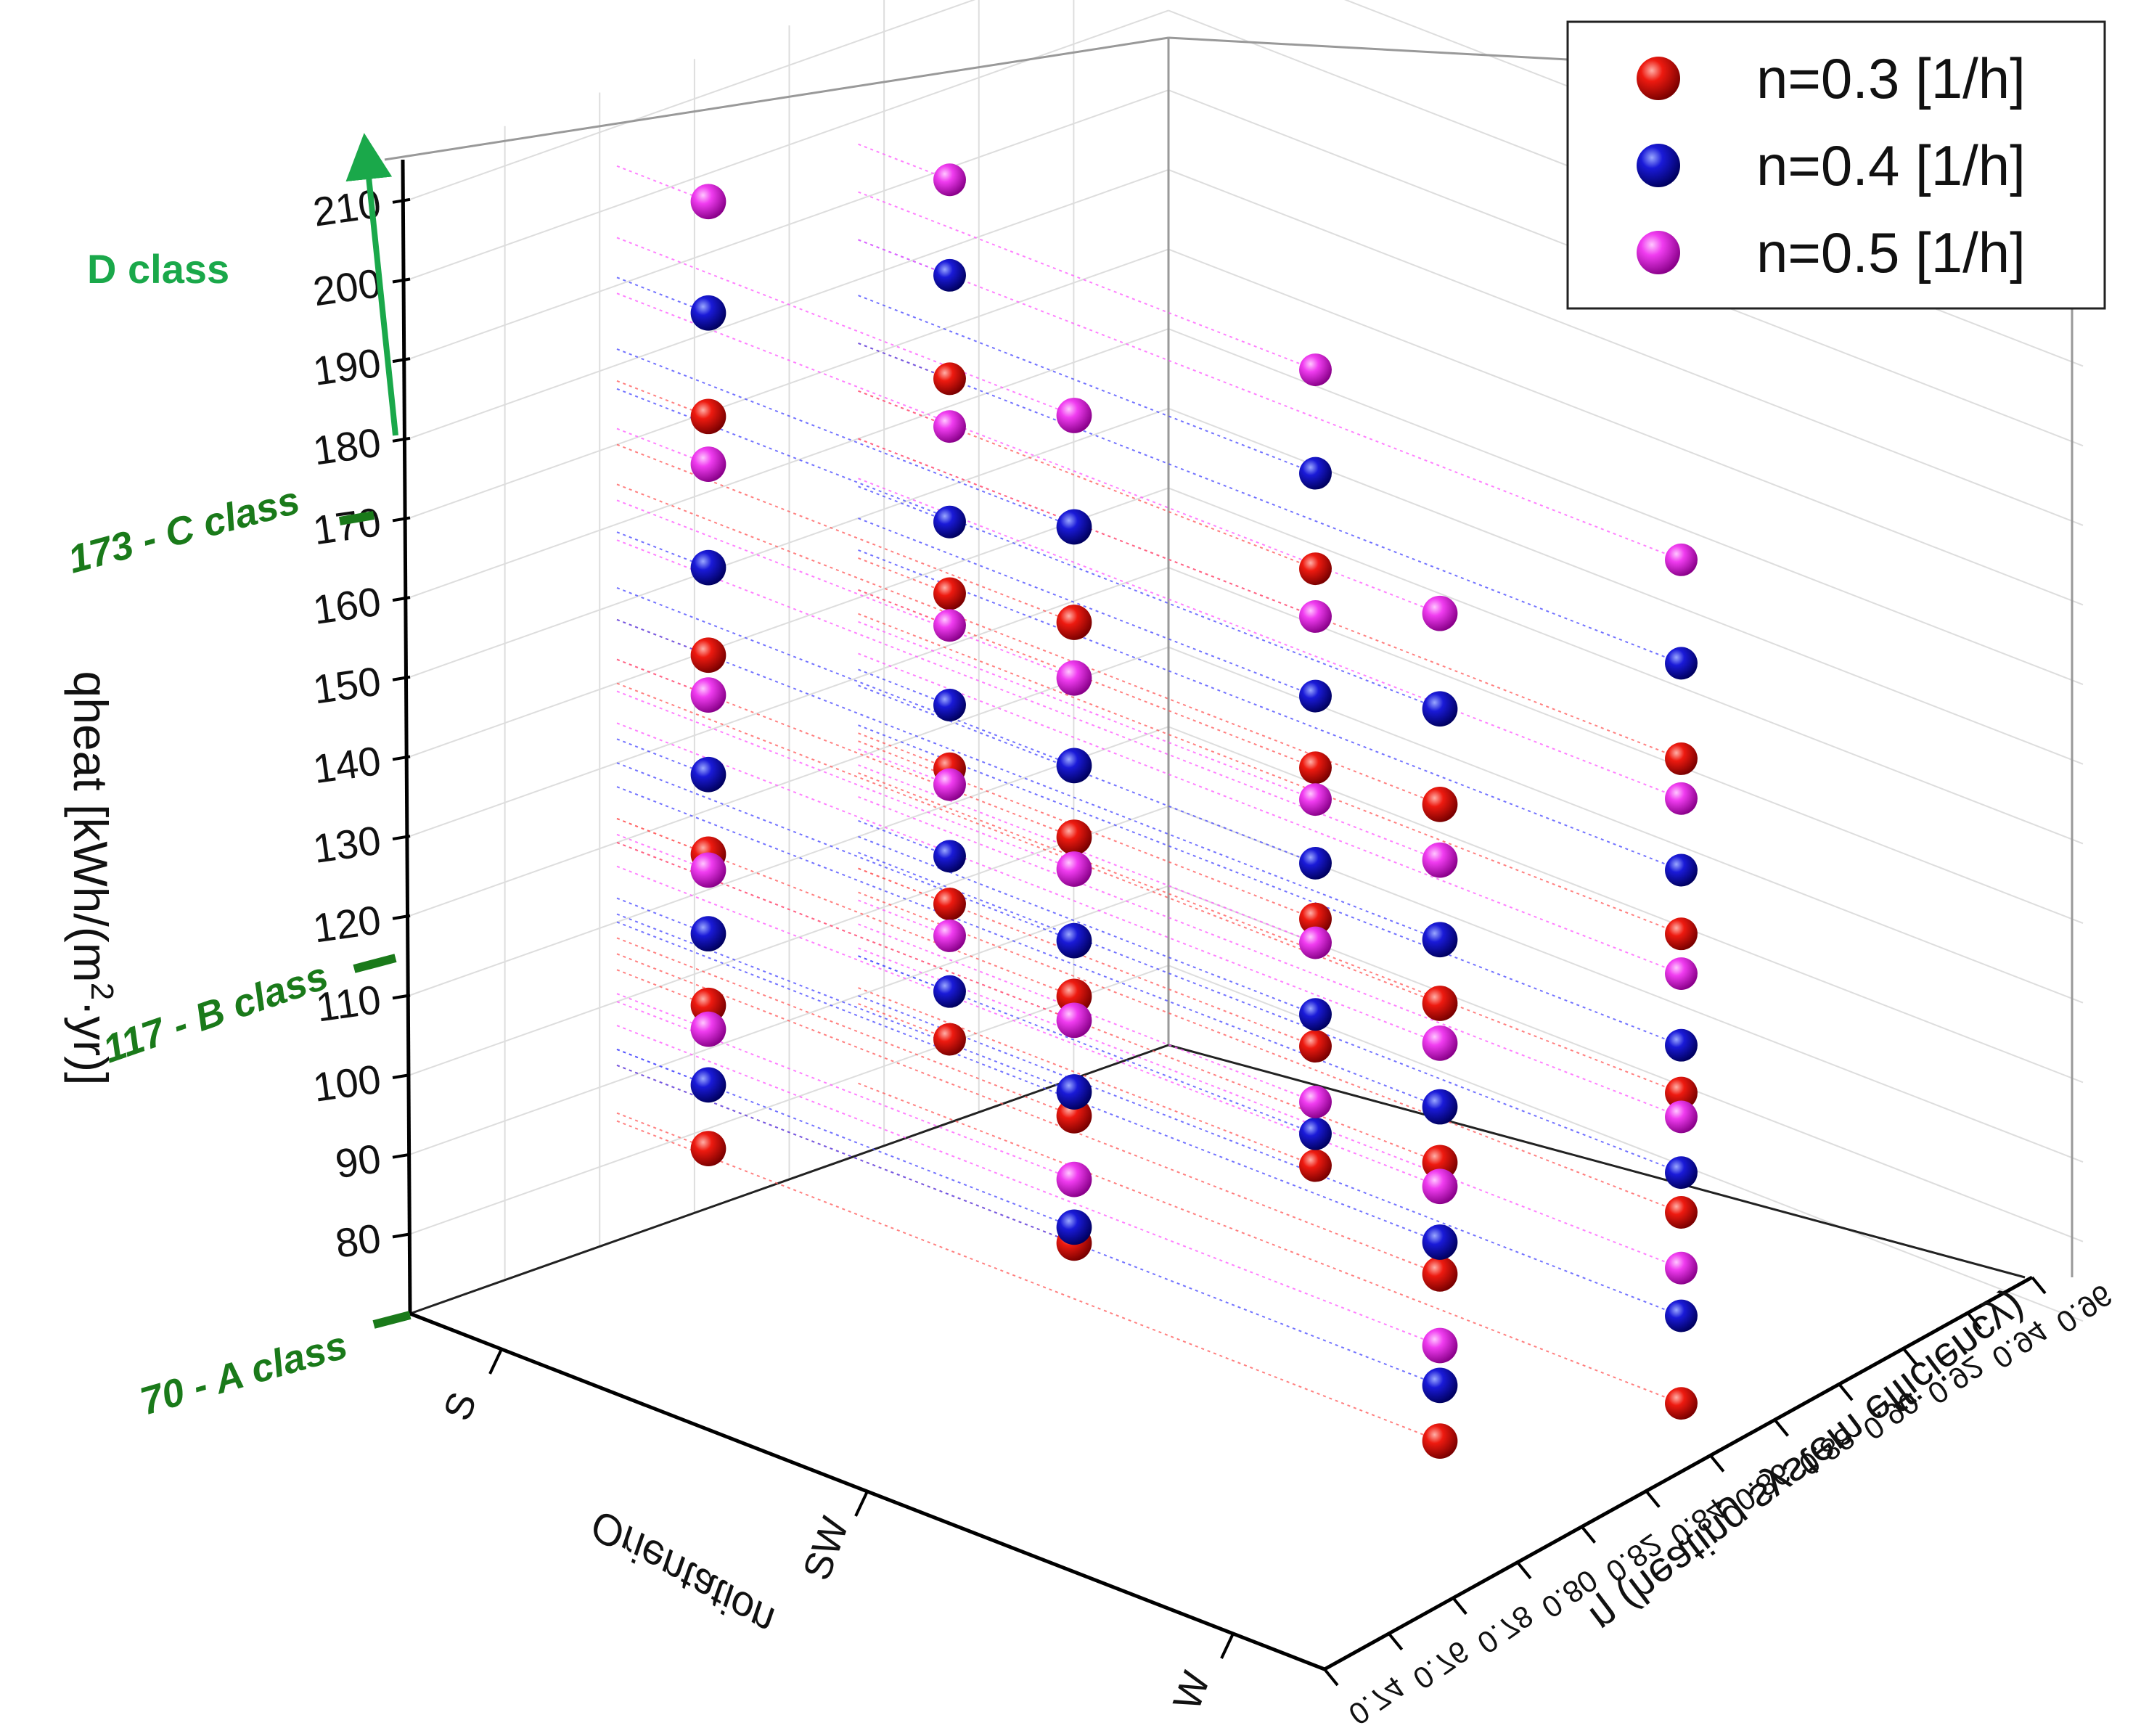 The width and height of the screenshot is (2141, 1736). What do you see at coordinates (375, 963) in the screenshot?
I see `b-class-tick` at bounding box center [375, 963].